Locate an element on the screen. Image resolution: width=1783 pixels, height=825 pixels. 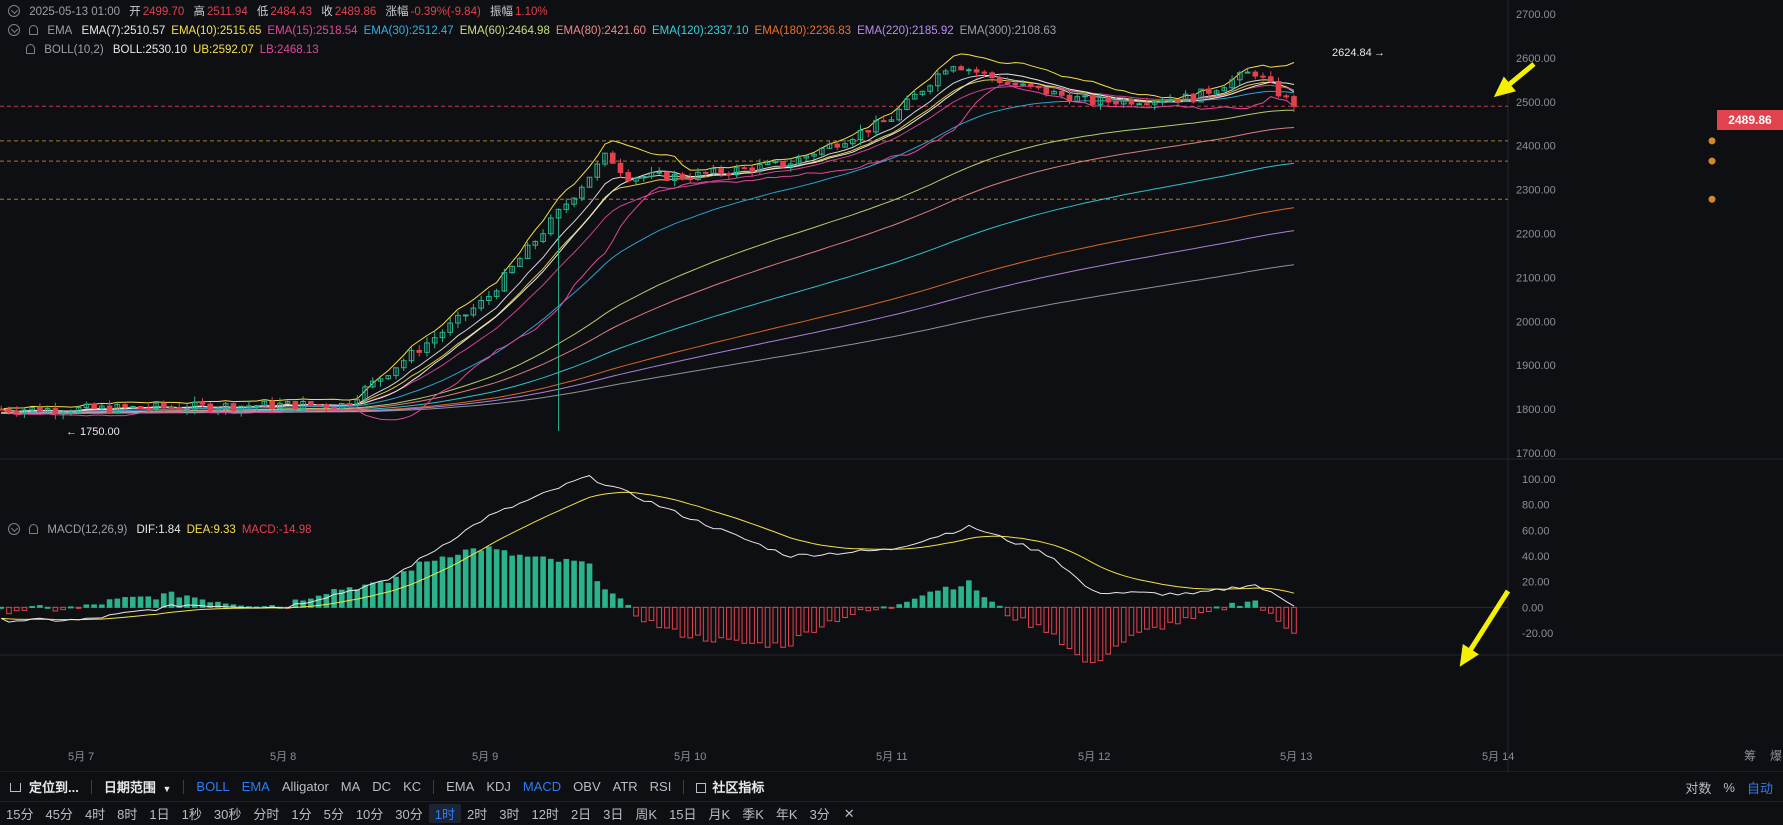
scale-option-: % is located at coordinates (1729, 787).